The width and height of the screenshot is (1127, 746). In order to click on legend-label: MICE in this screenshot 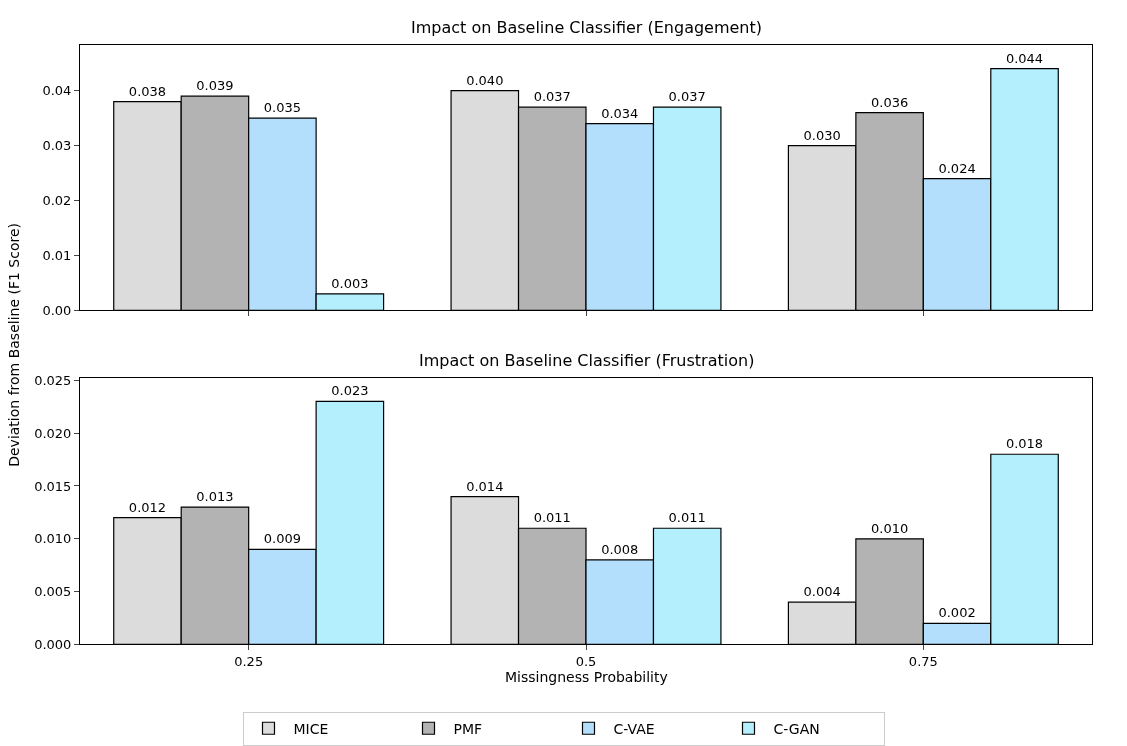, I will do `click(311, 728)`.